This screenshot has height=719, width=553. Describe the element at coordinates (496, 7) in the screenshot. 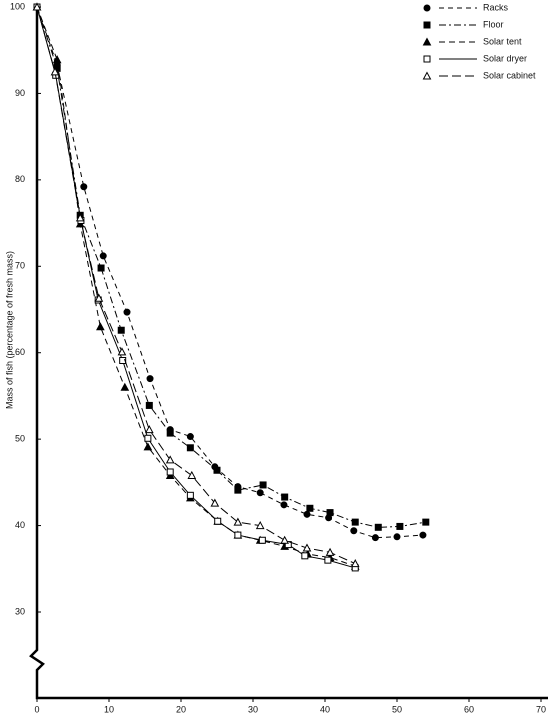

I see `legend-label: Racks` at that location.